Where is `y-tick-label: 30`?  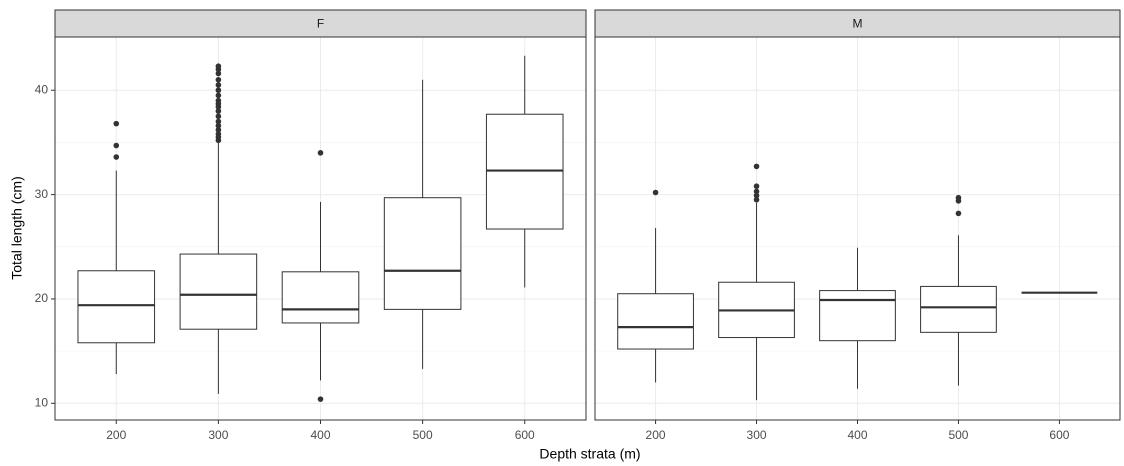 y-tick-label: 30 is located at coordinates (42, 194).